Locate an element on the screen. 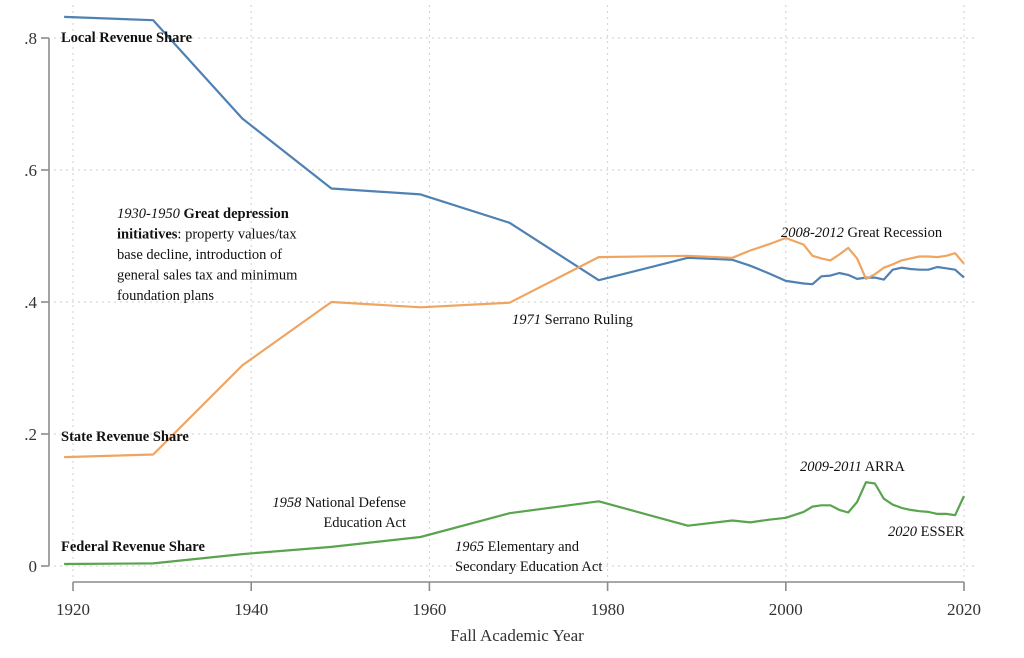  annotation-esser: 2020 ESSER is located at coordinates (926, 532).